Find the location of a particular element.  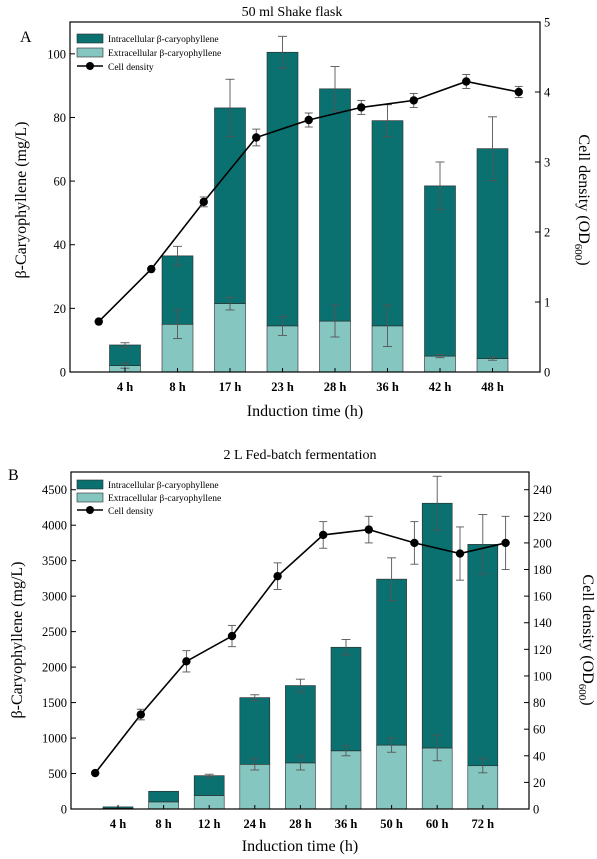

panel-b-letter: B is located at coordinates (13, 475).